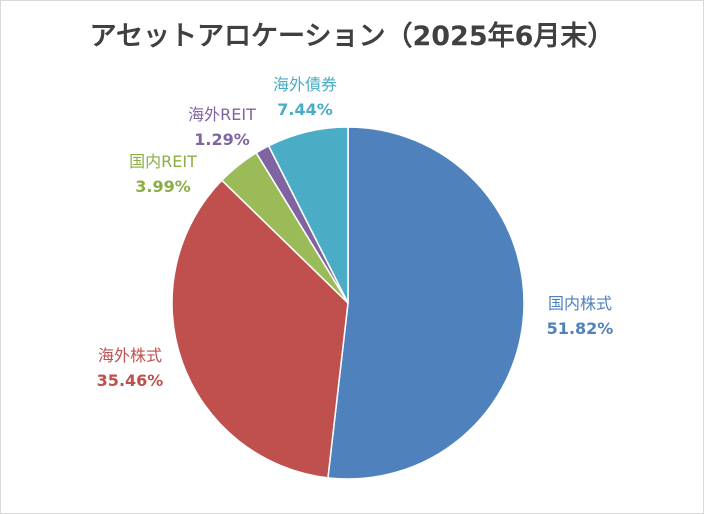 Image resolution: width=704 pixels, height=514 pixels. What do you see at coordinates (130, 380) in the screenshot?
I see `slice-value-label-1: 35.46%` at bounding box center [130, 380].